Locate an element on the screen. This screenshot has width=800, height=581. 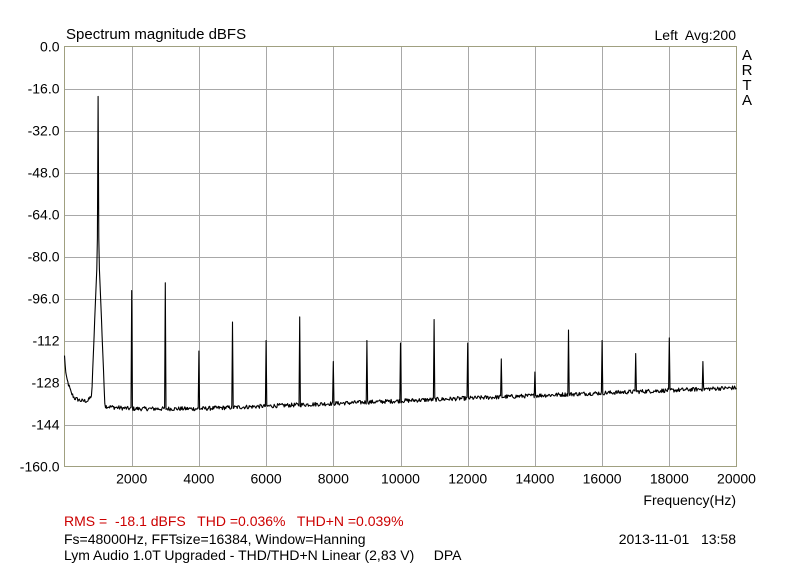
y-tick-label: -128 is located at coordinates (45, 383).